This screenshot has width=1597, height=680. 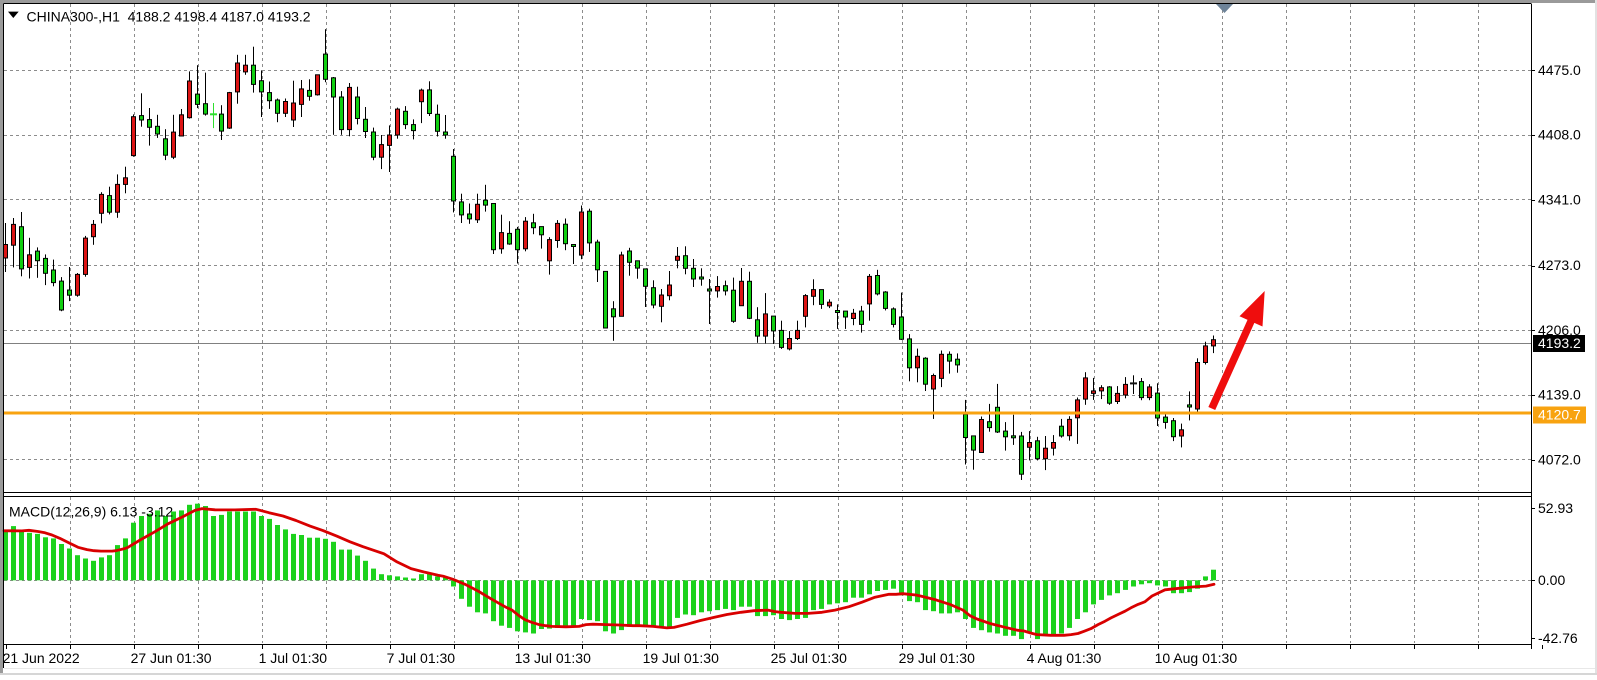 What do you see at coordinates (1559, 395) in the screenshot?
I see `svg-text: 4139.0` at bounding box center [1559, 395].